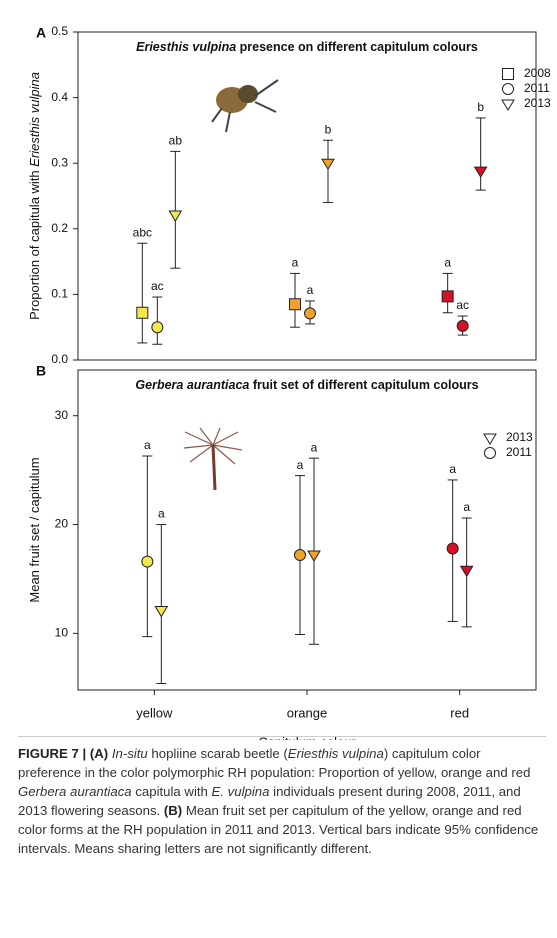 The width and height of the screenshot is (557, 938). I want to click on caption-text: hopliine scarab beetle (, so click(217, 753).